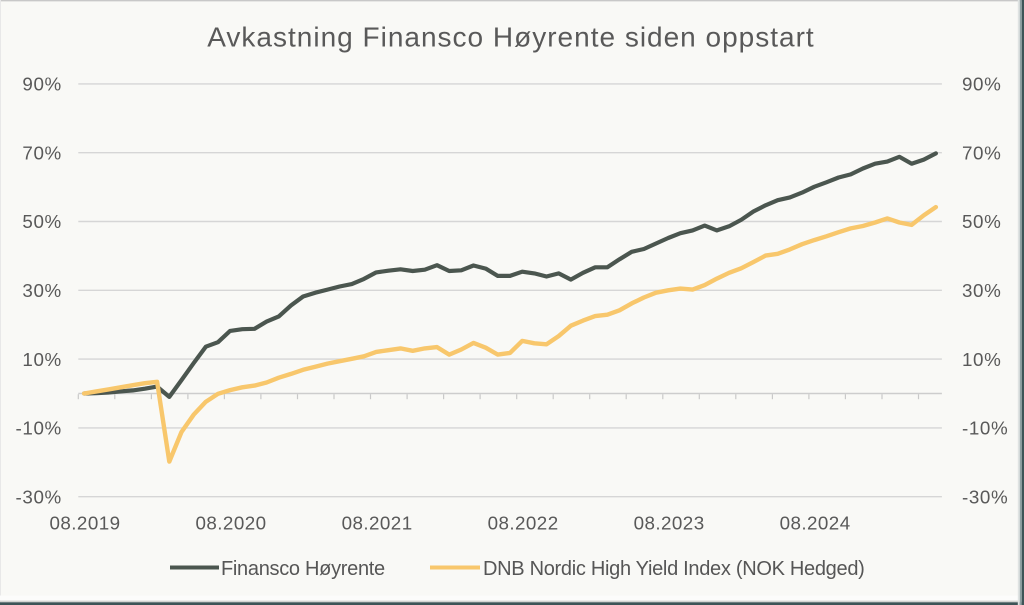 The height and width of the screenshot is (605, 1024). Describe the element at coordinates (523, 523) in the screenshot. I see `svg-text: 08.2022` at that location.